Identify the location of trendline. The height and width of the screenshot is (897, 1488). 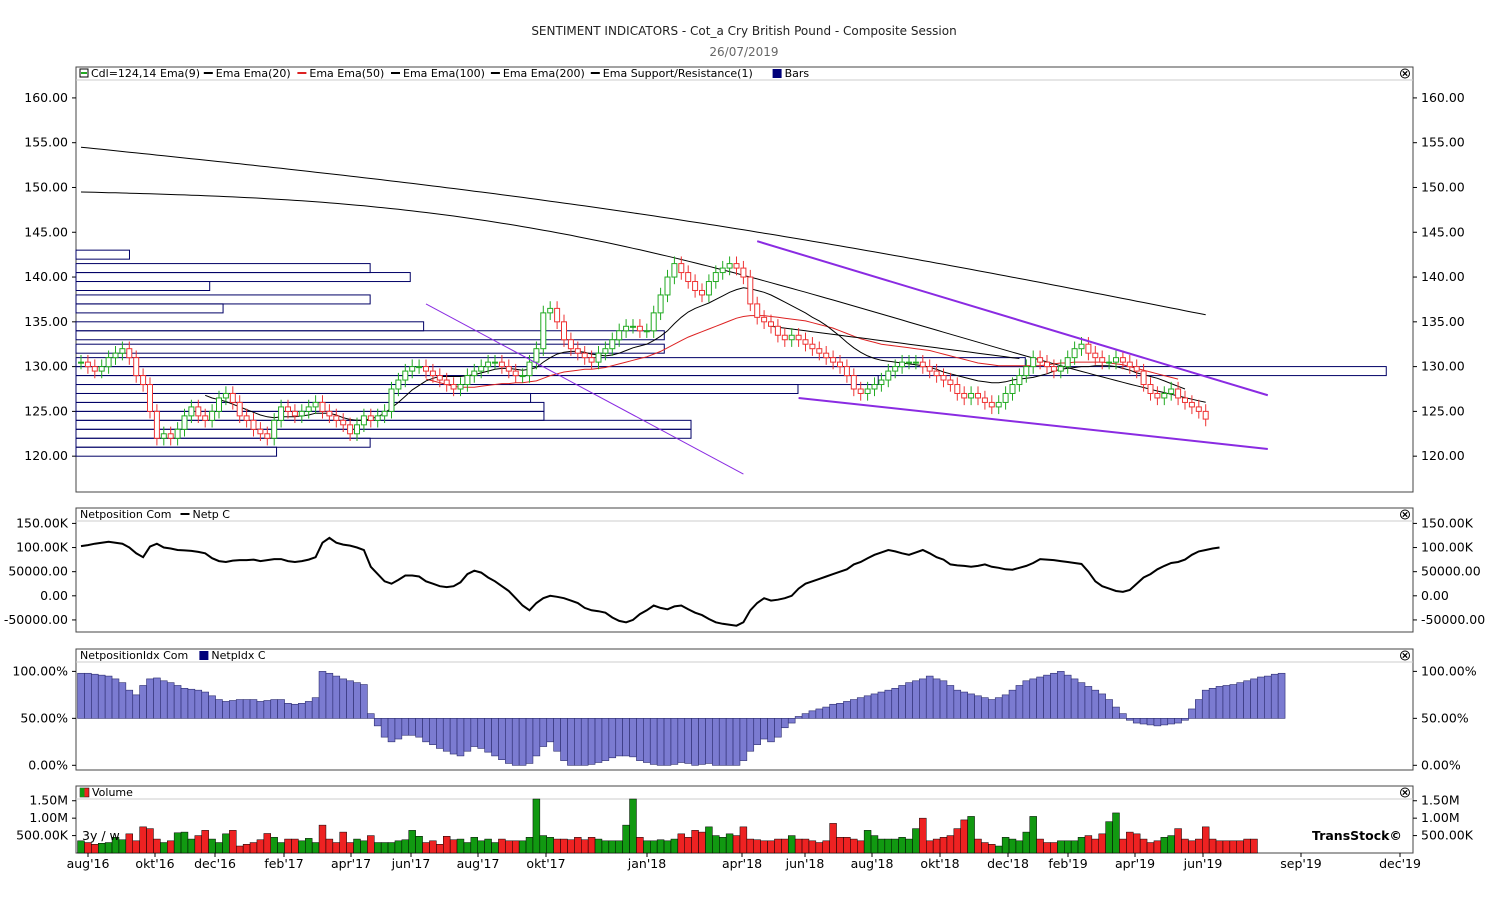
(584, 389).